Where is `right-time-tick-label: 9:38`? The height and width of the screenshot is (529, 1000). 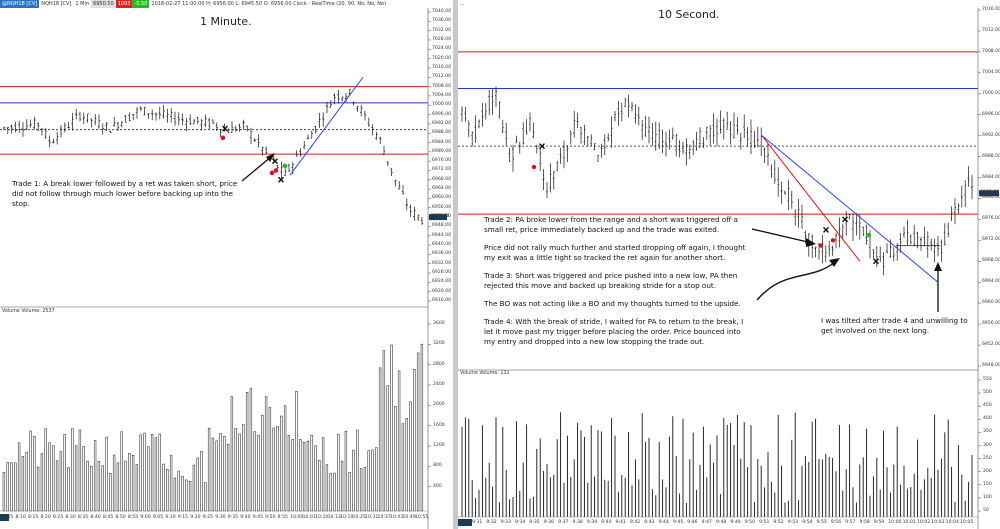
right-time-tick-label: 9:38 is located at coordinates (577, 522).